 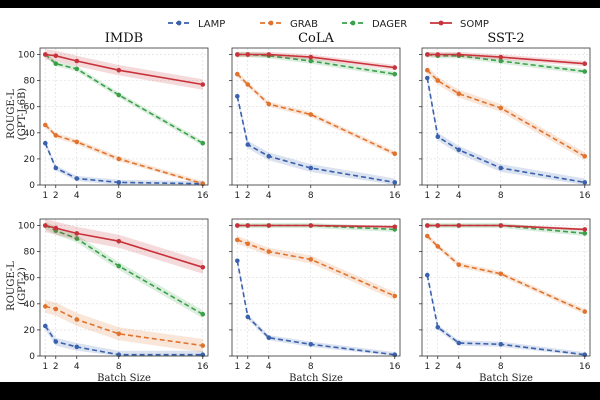 I want to click on row-label-top-metric: ROUGE-L, so click(x=11, y=114).